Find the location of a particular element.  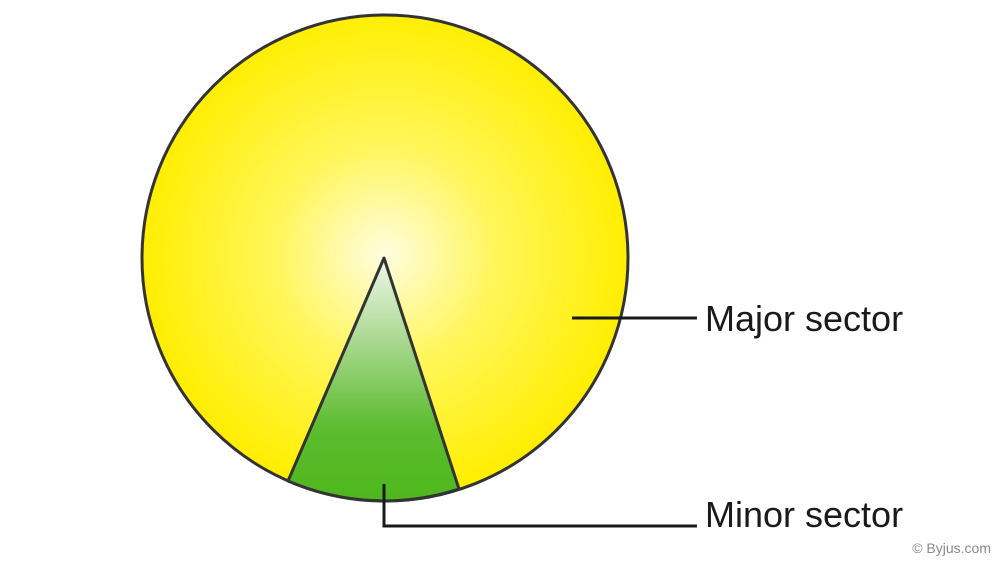

minor-leader-line is located at coordinates (539, 506).